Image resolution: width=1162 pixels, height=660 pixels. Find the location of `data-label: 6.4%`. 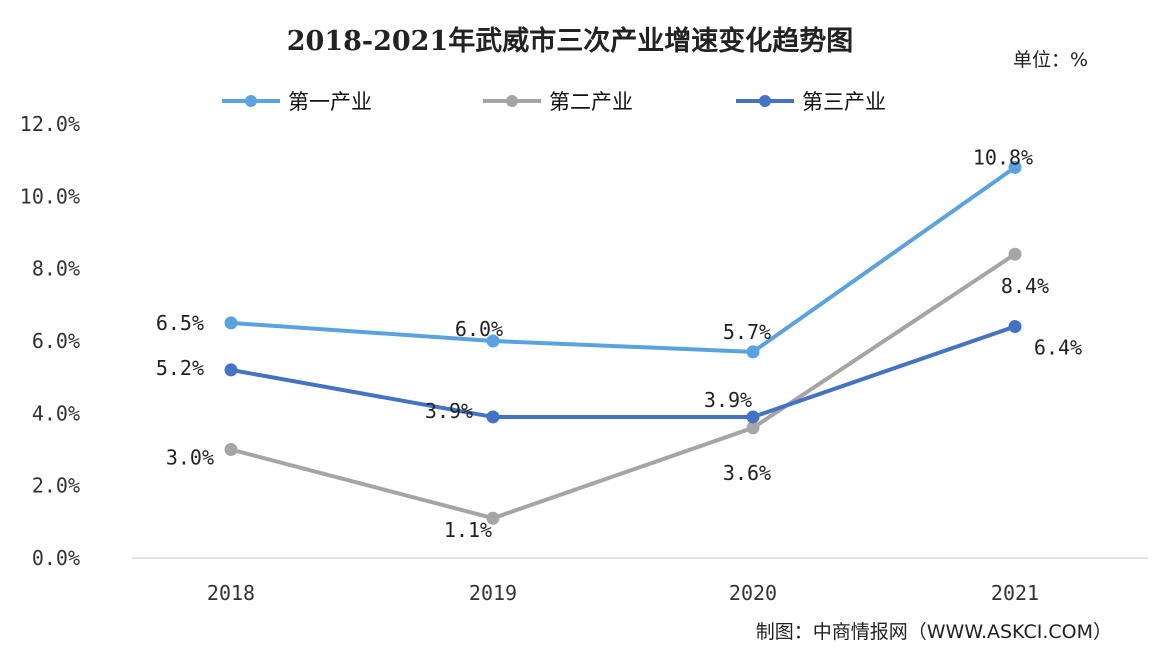

data-label: 6.4% is located at coordinates (1058, 348).